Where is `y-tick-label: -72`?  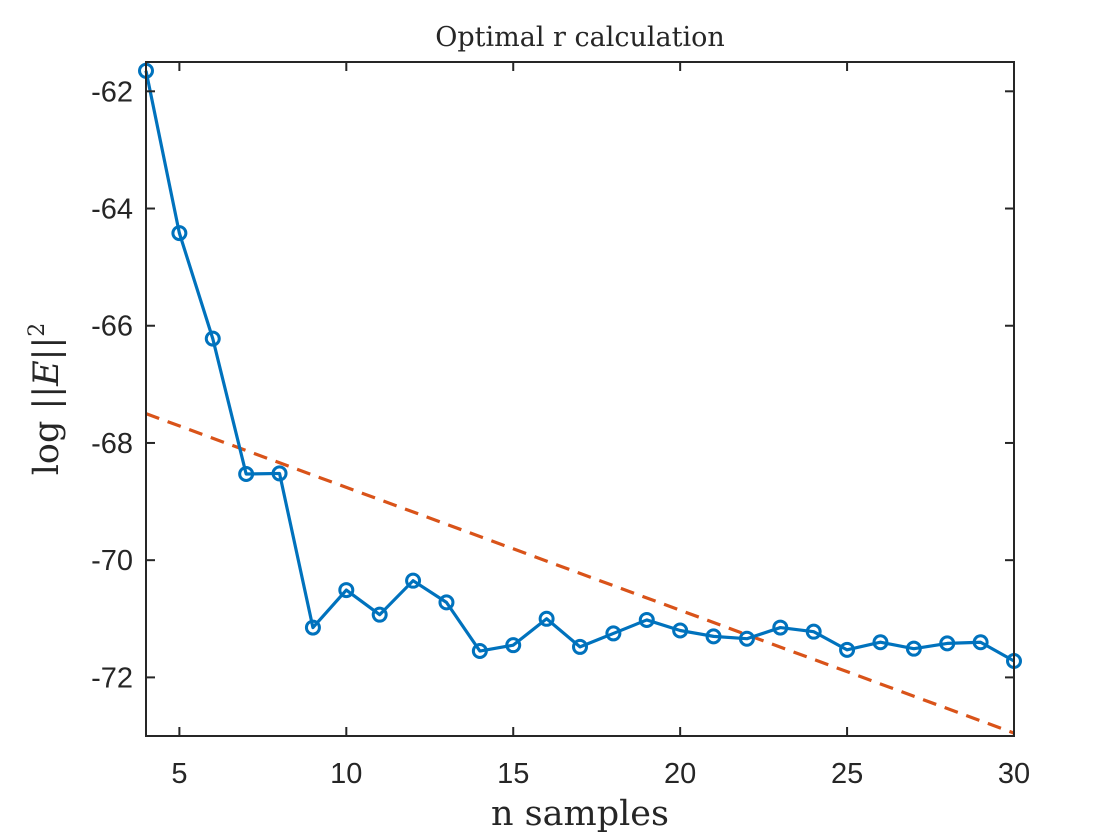
y-tick-label: -72 is located at coordinates (112, 678).